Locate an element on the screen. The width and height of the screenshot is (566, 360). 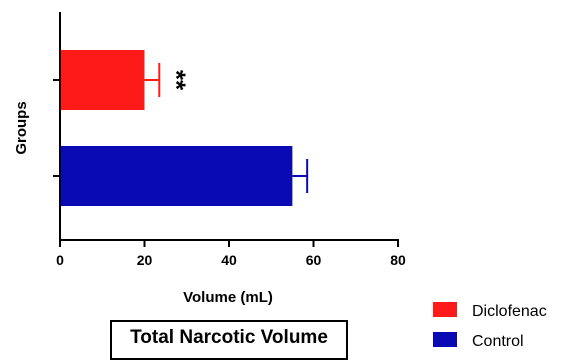
significance-marker: ** is located at coordinates (176, 80).